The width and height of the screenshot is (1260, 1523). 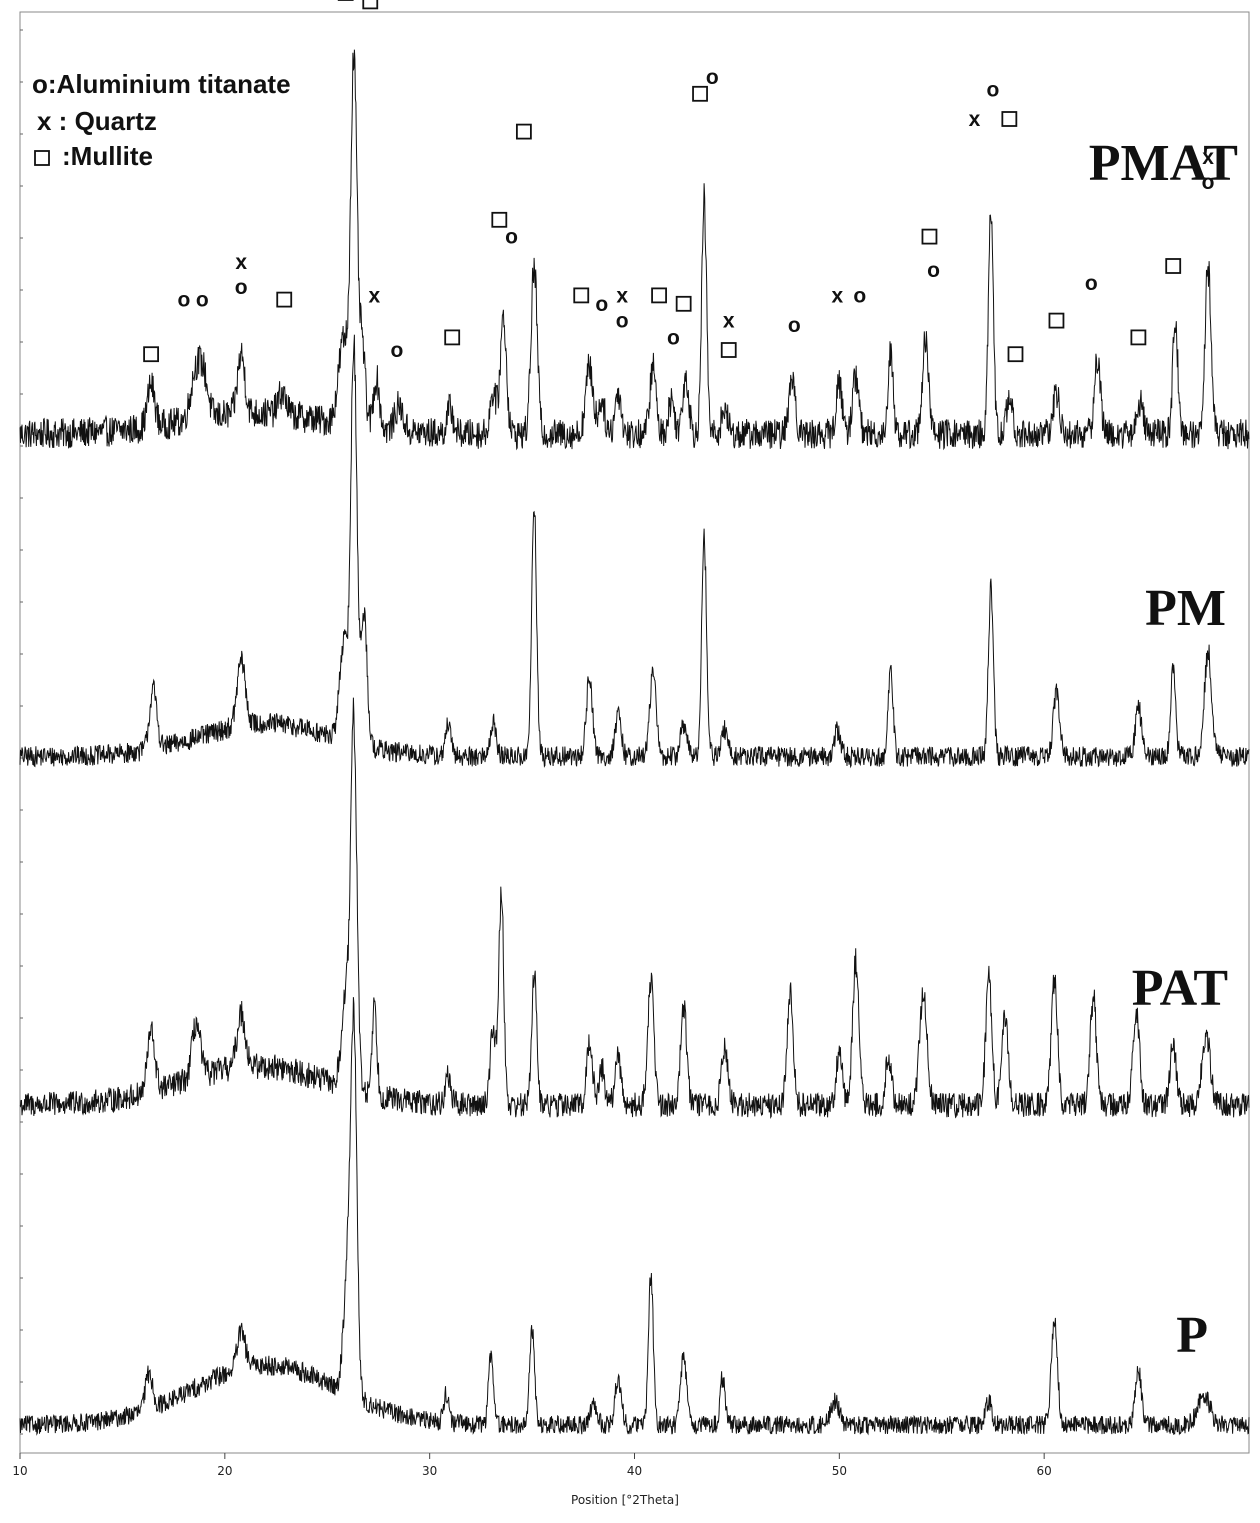 I want to click on legend-label: o:Aluminium titanate, so click(x=161, y=84).